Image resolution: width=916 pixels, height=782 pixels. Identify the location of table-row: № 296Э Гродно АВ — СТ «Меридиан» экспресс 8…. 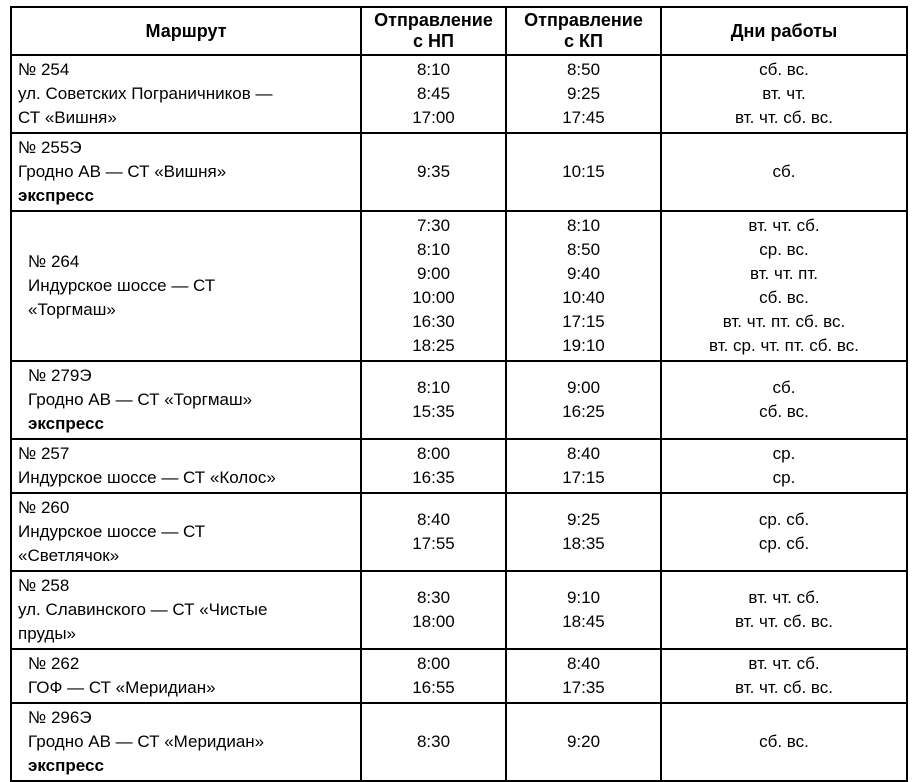
(459, 742).